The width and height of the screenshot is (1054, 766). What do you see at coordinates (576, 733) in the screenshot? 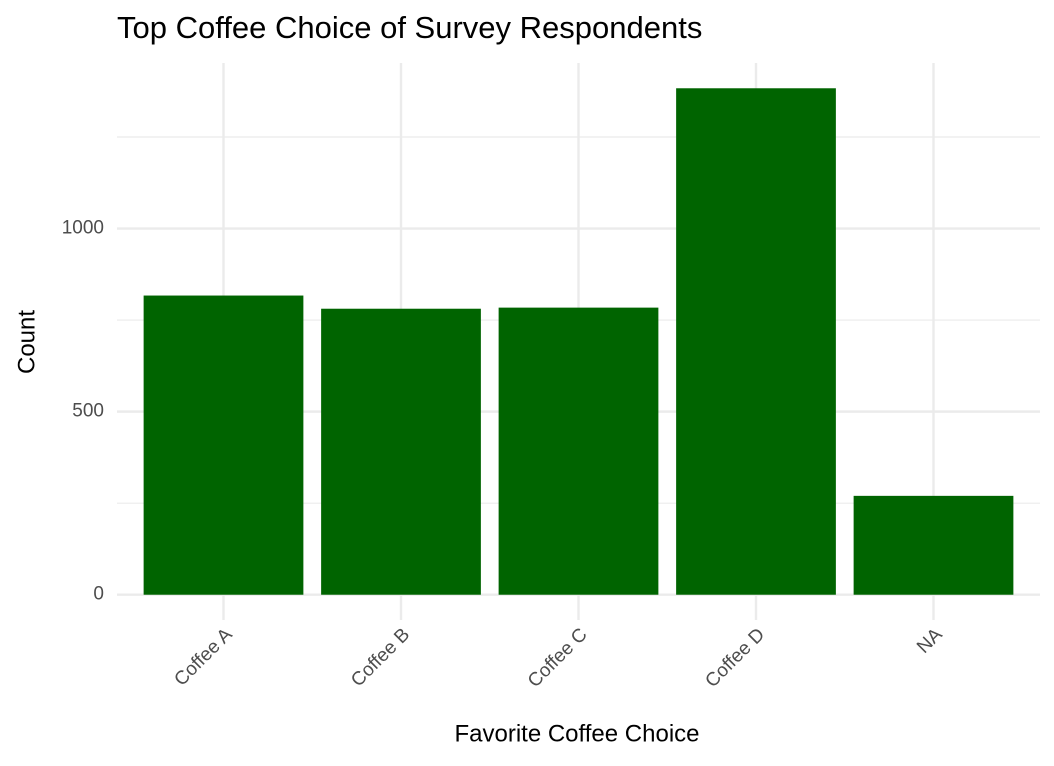
I see `x-axis-title: Favorite Coffee Choice` at bounding box center [576, 733].